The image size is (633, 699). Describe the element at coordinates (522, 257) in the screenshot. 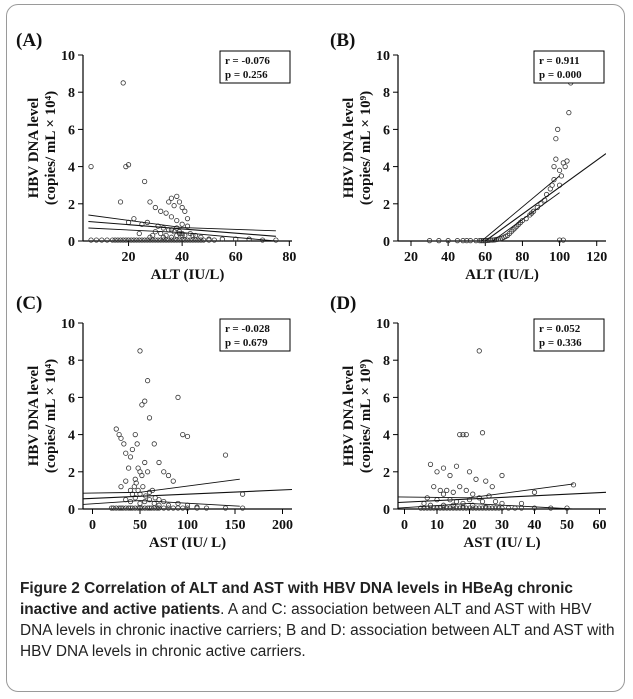

I see `x-tick-label: 80` at that location.